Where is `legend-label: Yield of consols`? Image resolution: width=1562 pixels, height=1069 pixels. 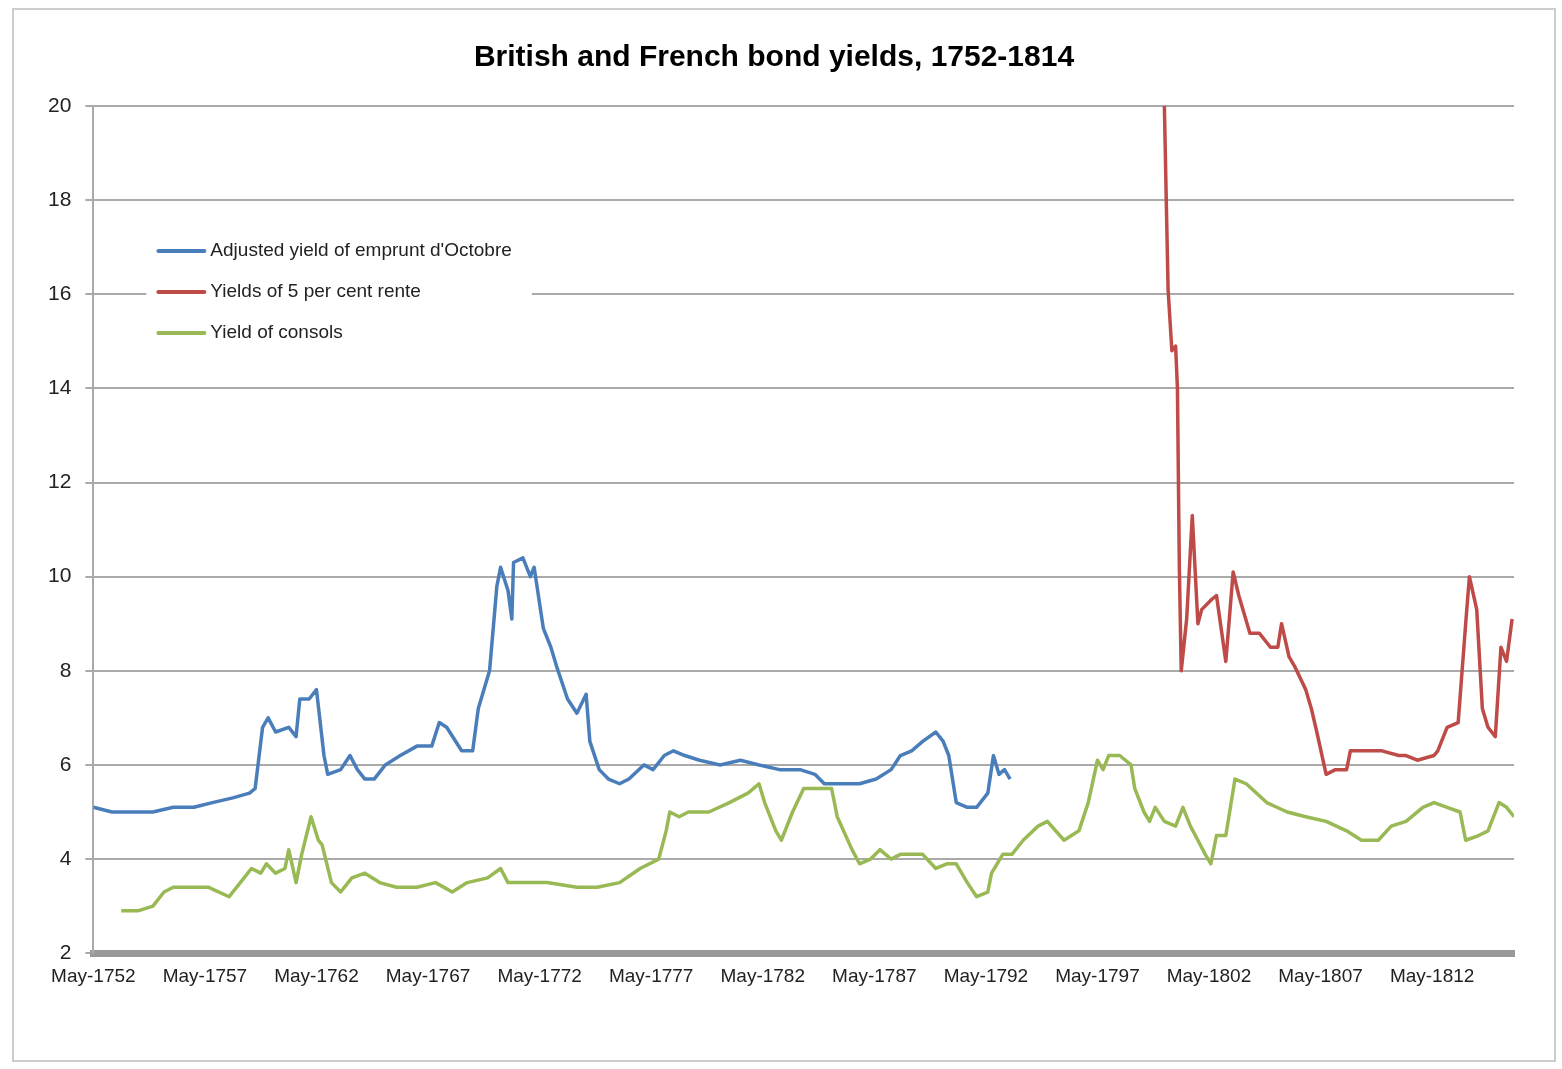 legend-label: Yield of consols is located at coordinates (276, 332).